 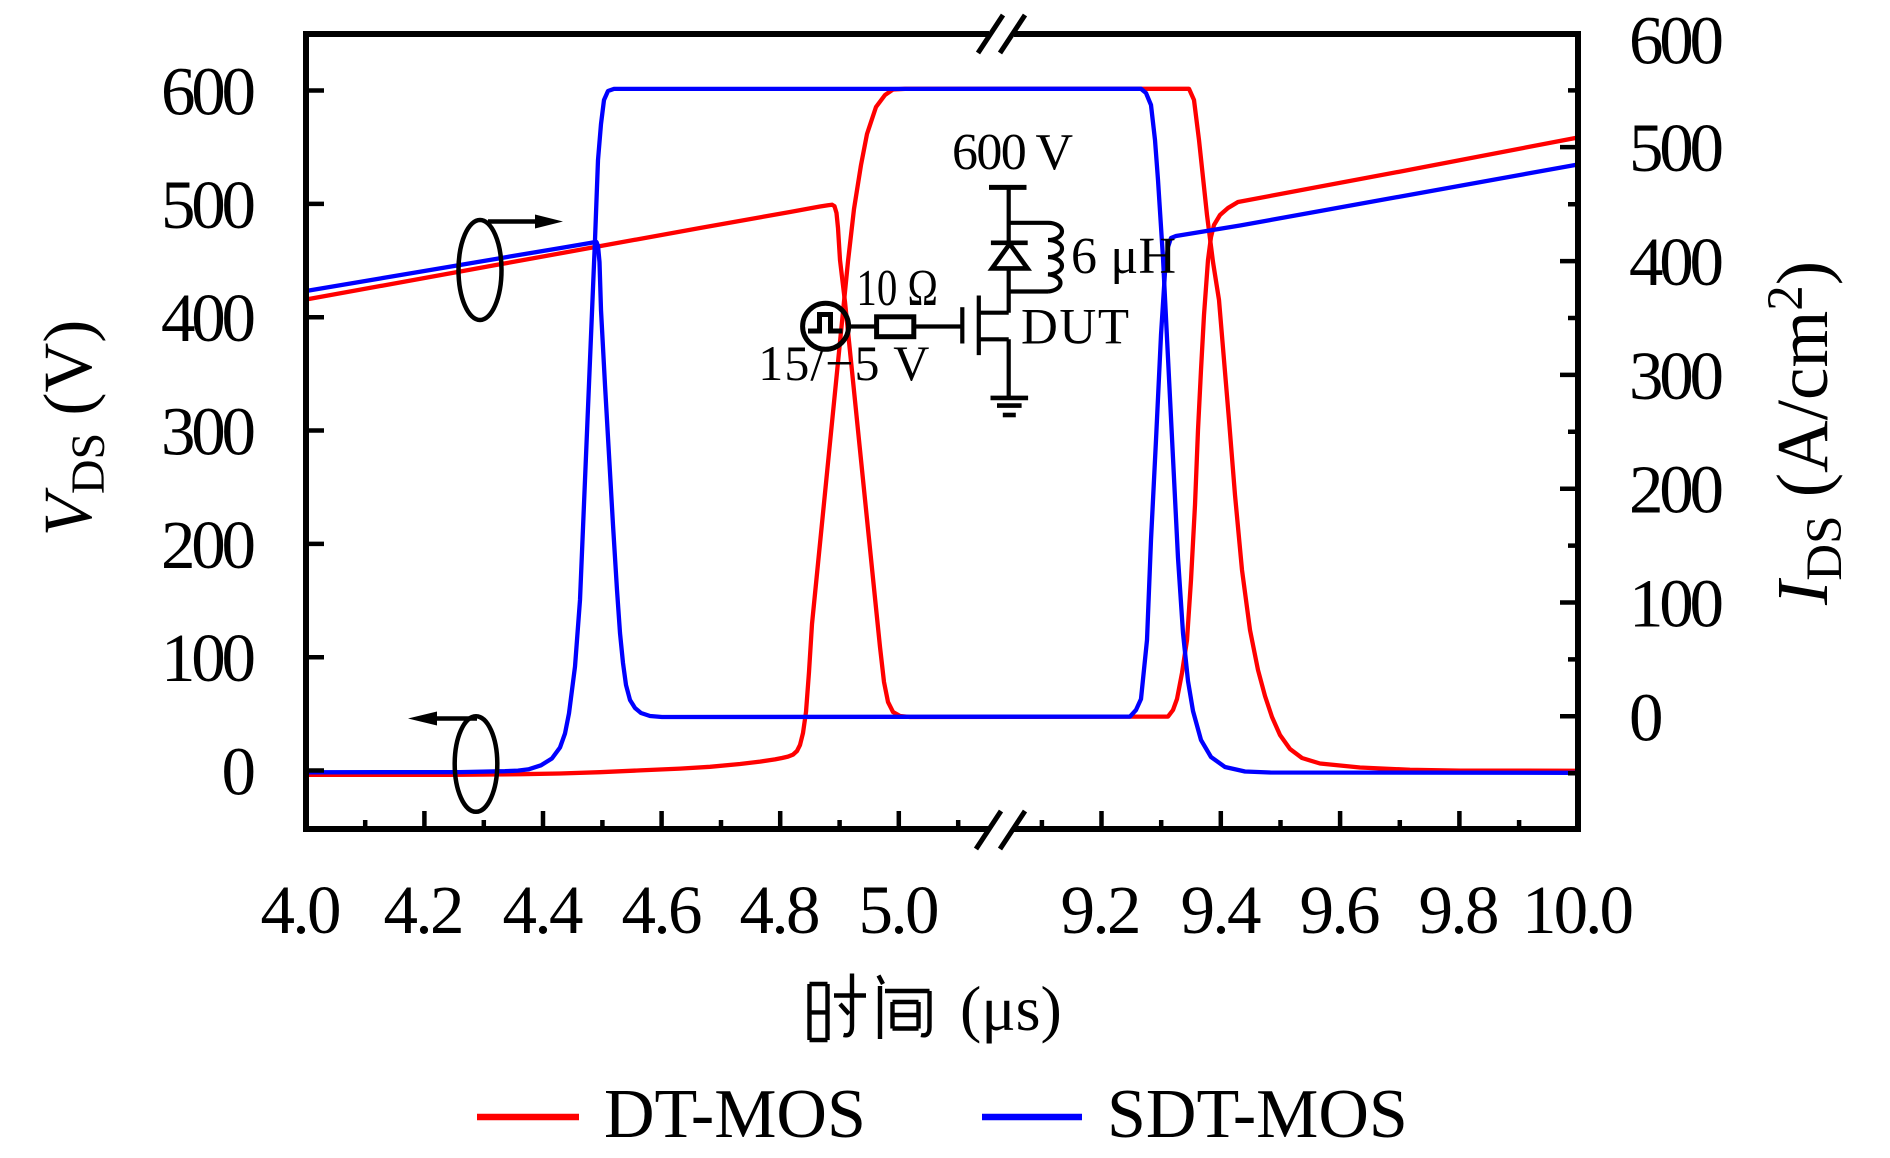 What do you see at coordinates (1805, 433) in the screenshot?
I see `svg-text: IDS (A/cm2)` at bounding box center [1805, 433].